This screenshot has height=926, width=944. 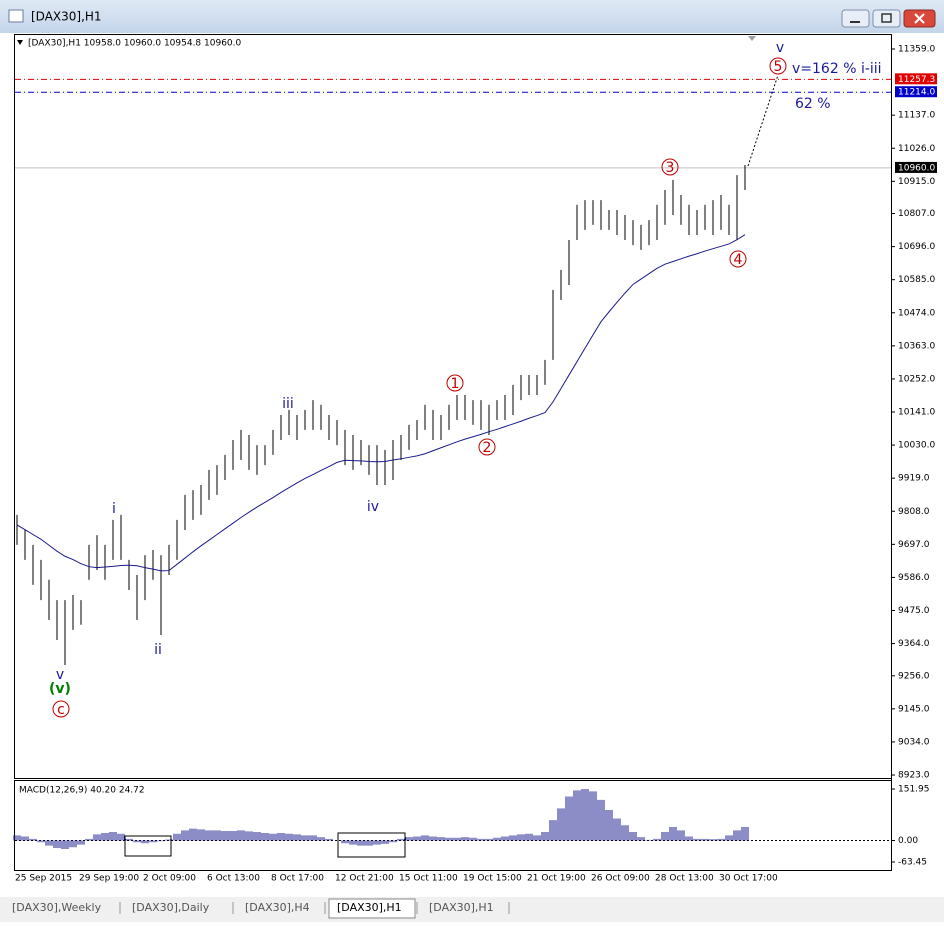 I want to click on wave-label: v=162 % i-iii, so click(x=837, y=69).